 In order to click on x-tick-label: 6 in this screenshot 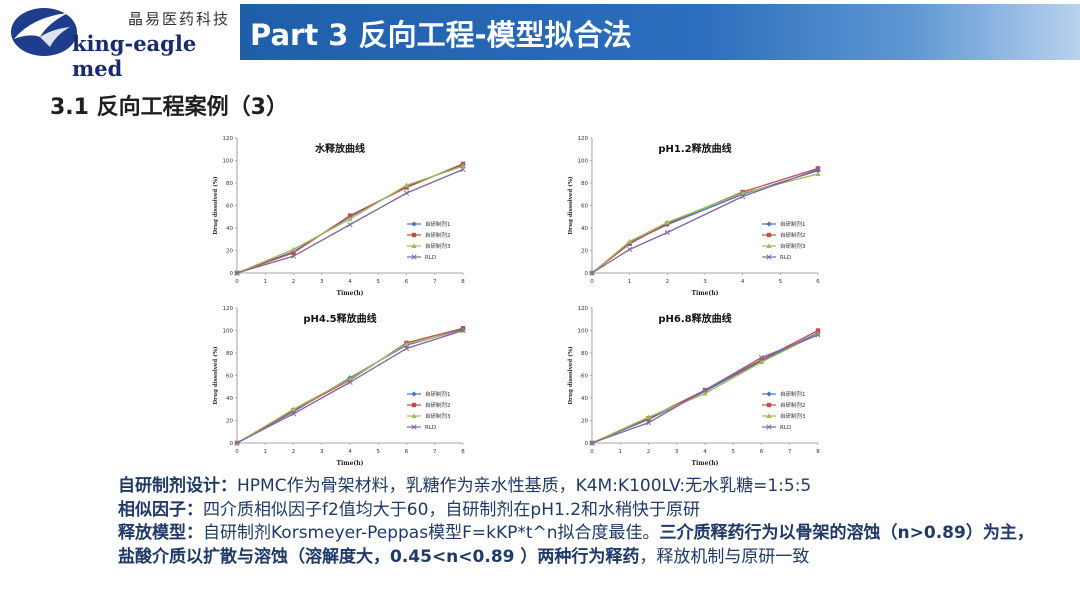, I will do `click(762, 452)`.